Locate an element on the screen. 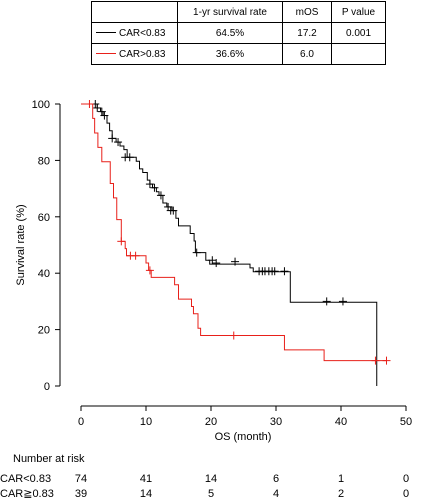 The height and width of the screenshot is (500, 425). risk-count: 4 is located at coordinates (276, 494).